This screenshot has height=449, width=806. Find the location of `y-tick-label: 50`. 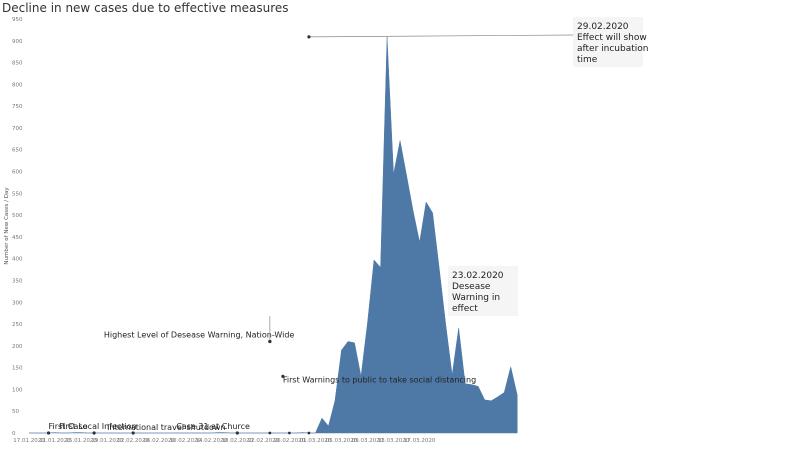

y-tick-label: 50 is located at coordinates (15, 412).